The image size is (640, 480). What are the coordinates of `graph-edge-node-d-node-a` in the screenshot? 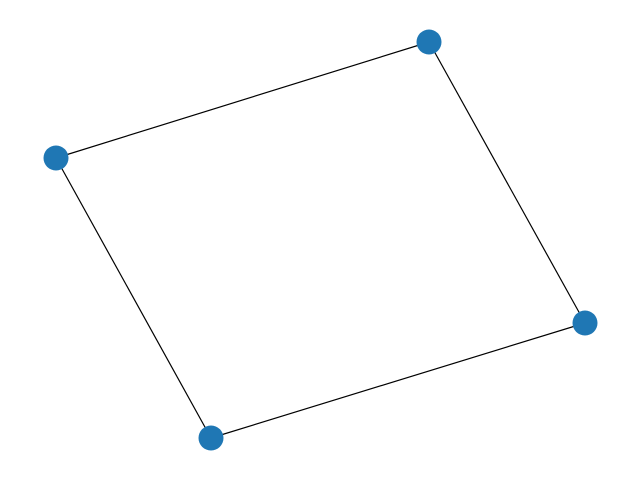 It's located at (507, 182).